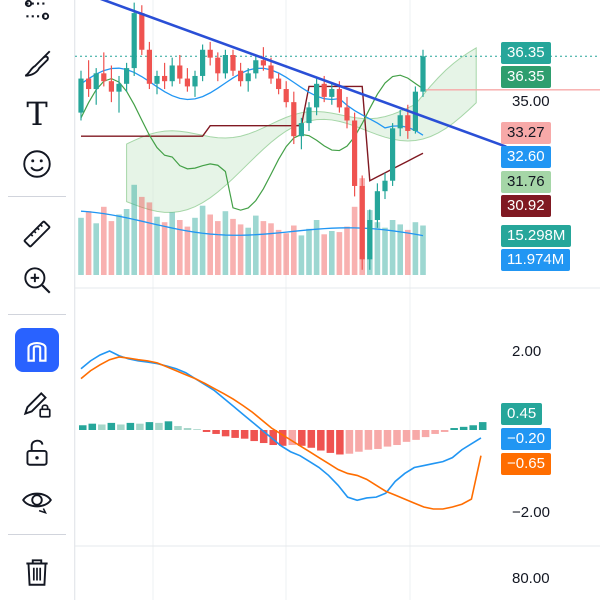 This screenshot has width=600, height=600. What do you see at coordinates (522, 414) in the screenshot?
I see `macd-value-badge: 0.45` at bounding box center [522, 414].